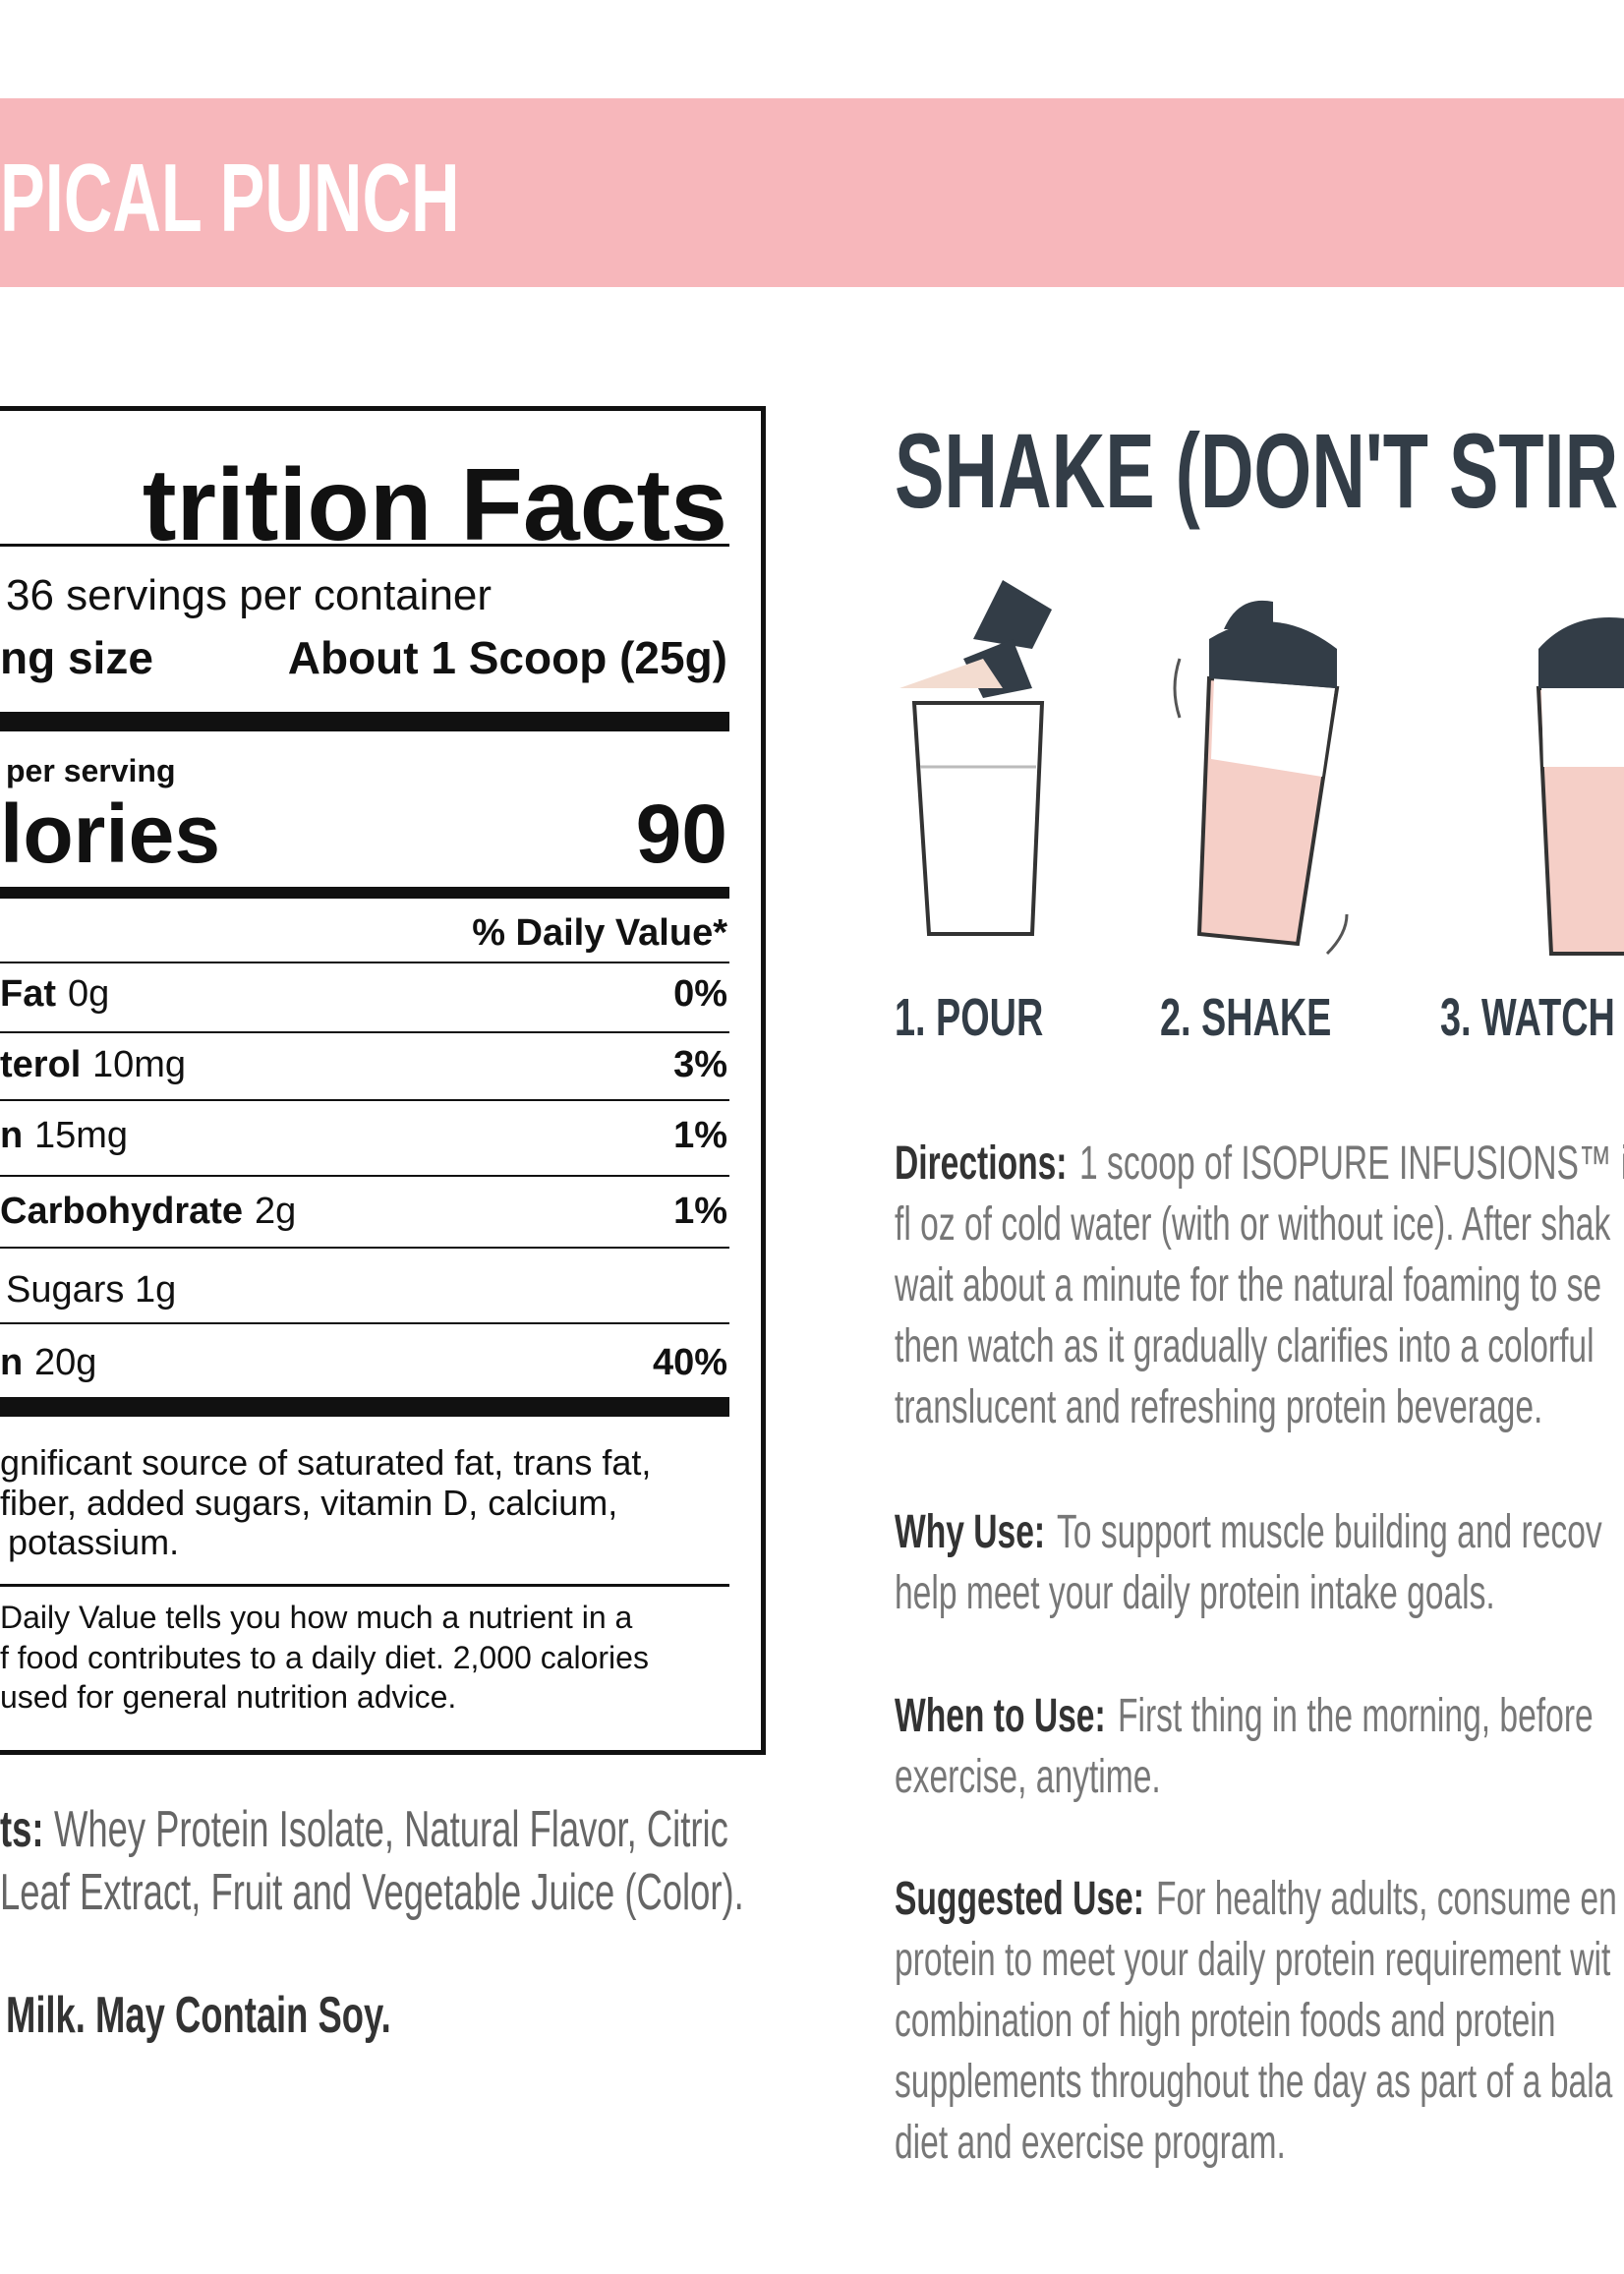 The image size is (1624, 2274). Describe the element at coordinates (139, 1064) in the screenshot. I see `nutrient-amount: 10mg` at that location.